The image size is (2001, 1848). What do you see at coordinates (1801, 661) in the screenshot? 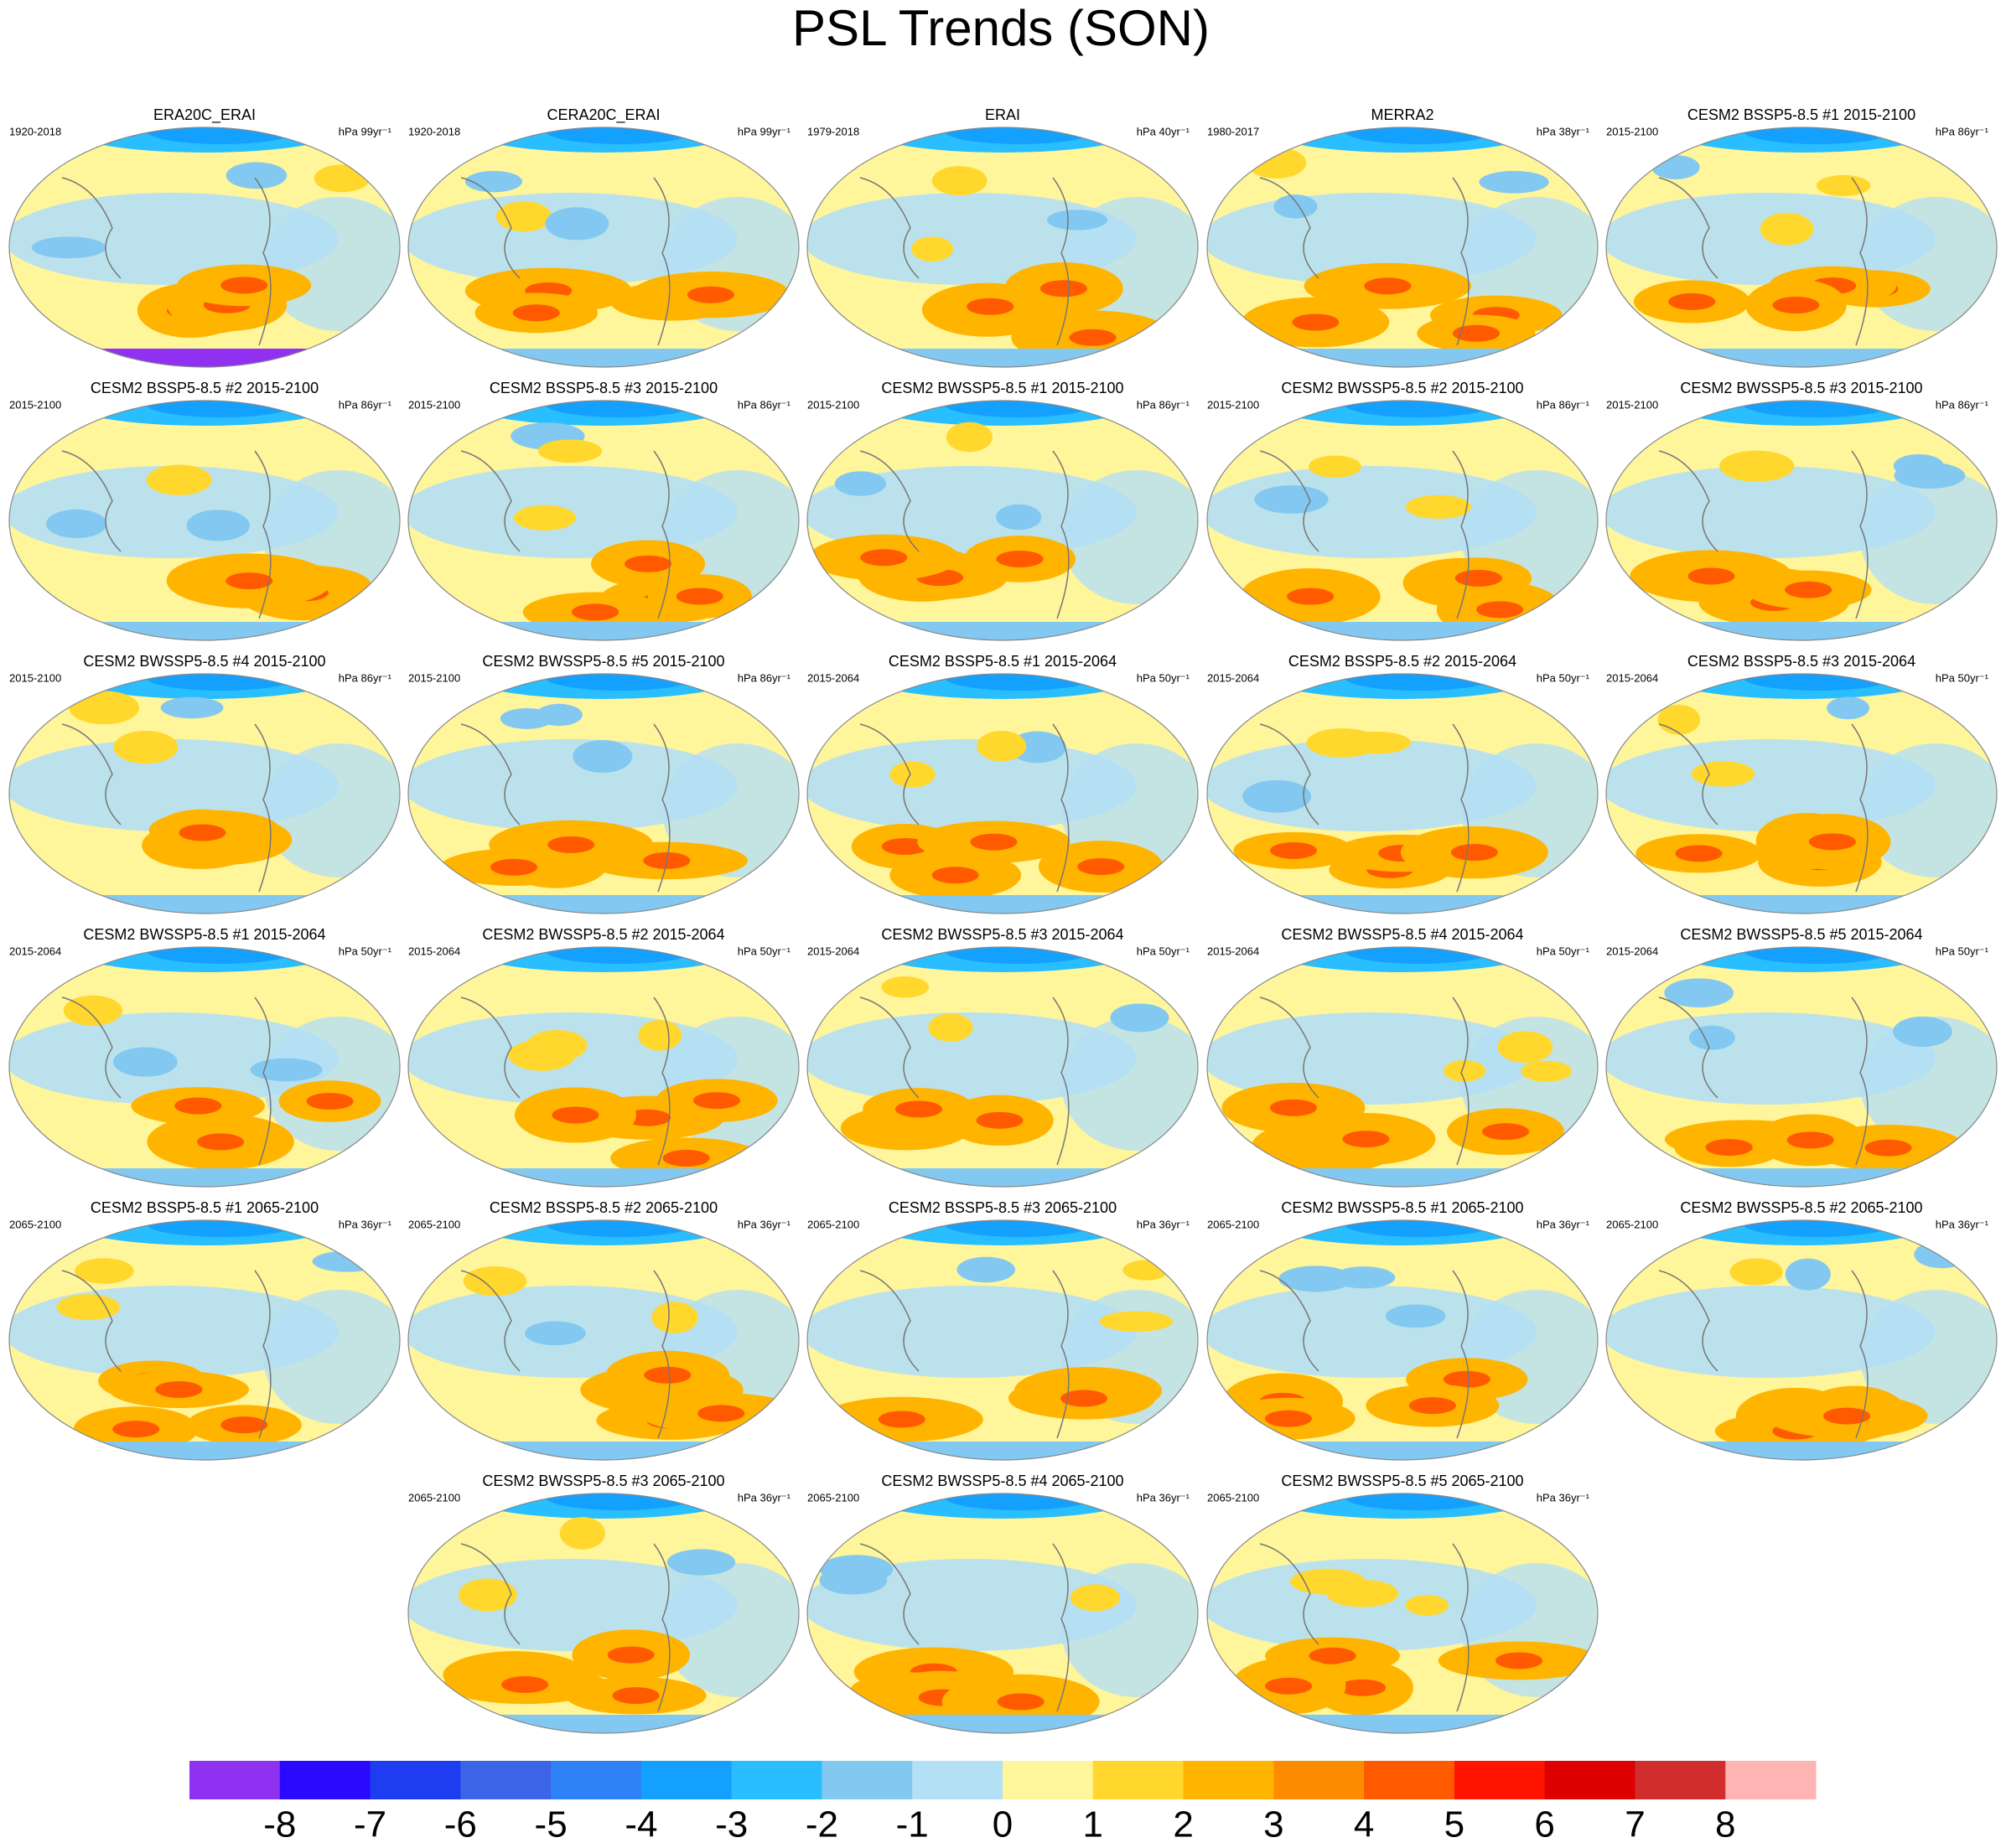
I see `panel-title: CESM2 BSSP5-8.5 #3 2015-2064` at bounding box center [1801, 661].